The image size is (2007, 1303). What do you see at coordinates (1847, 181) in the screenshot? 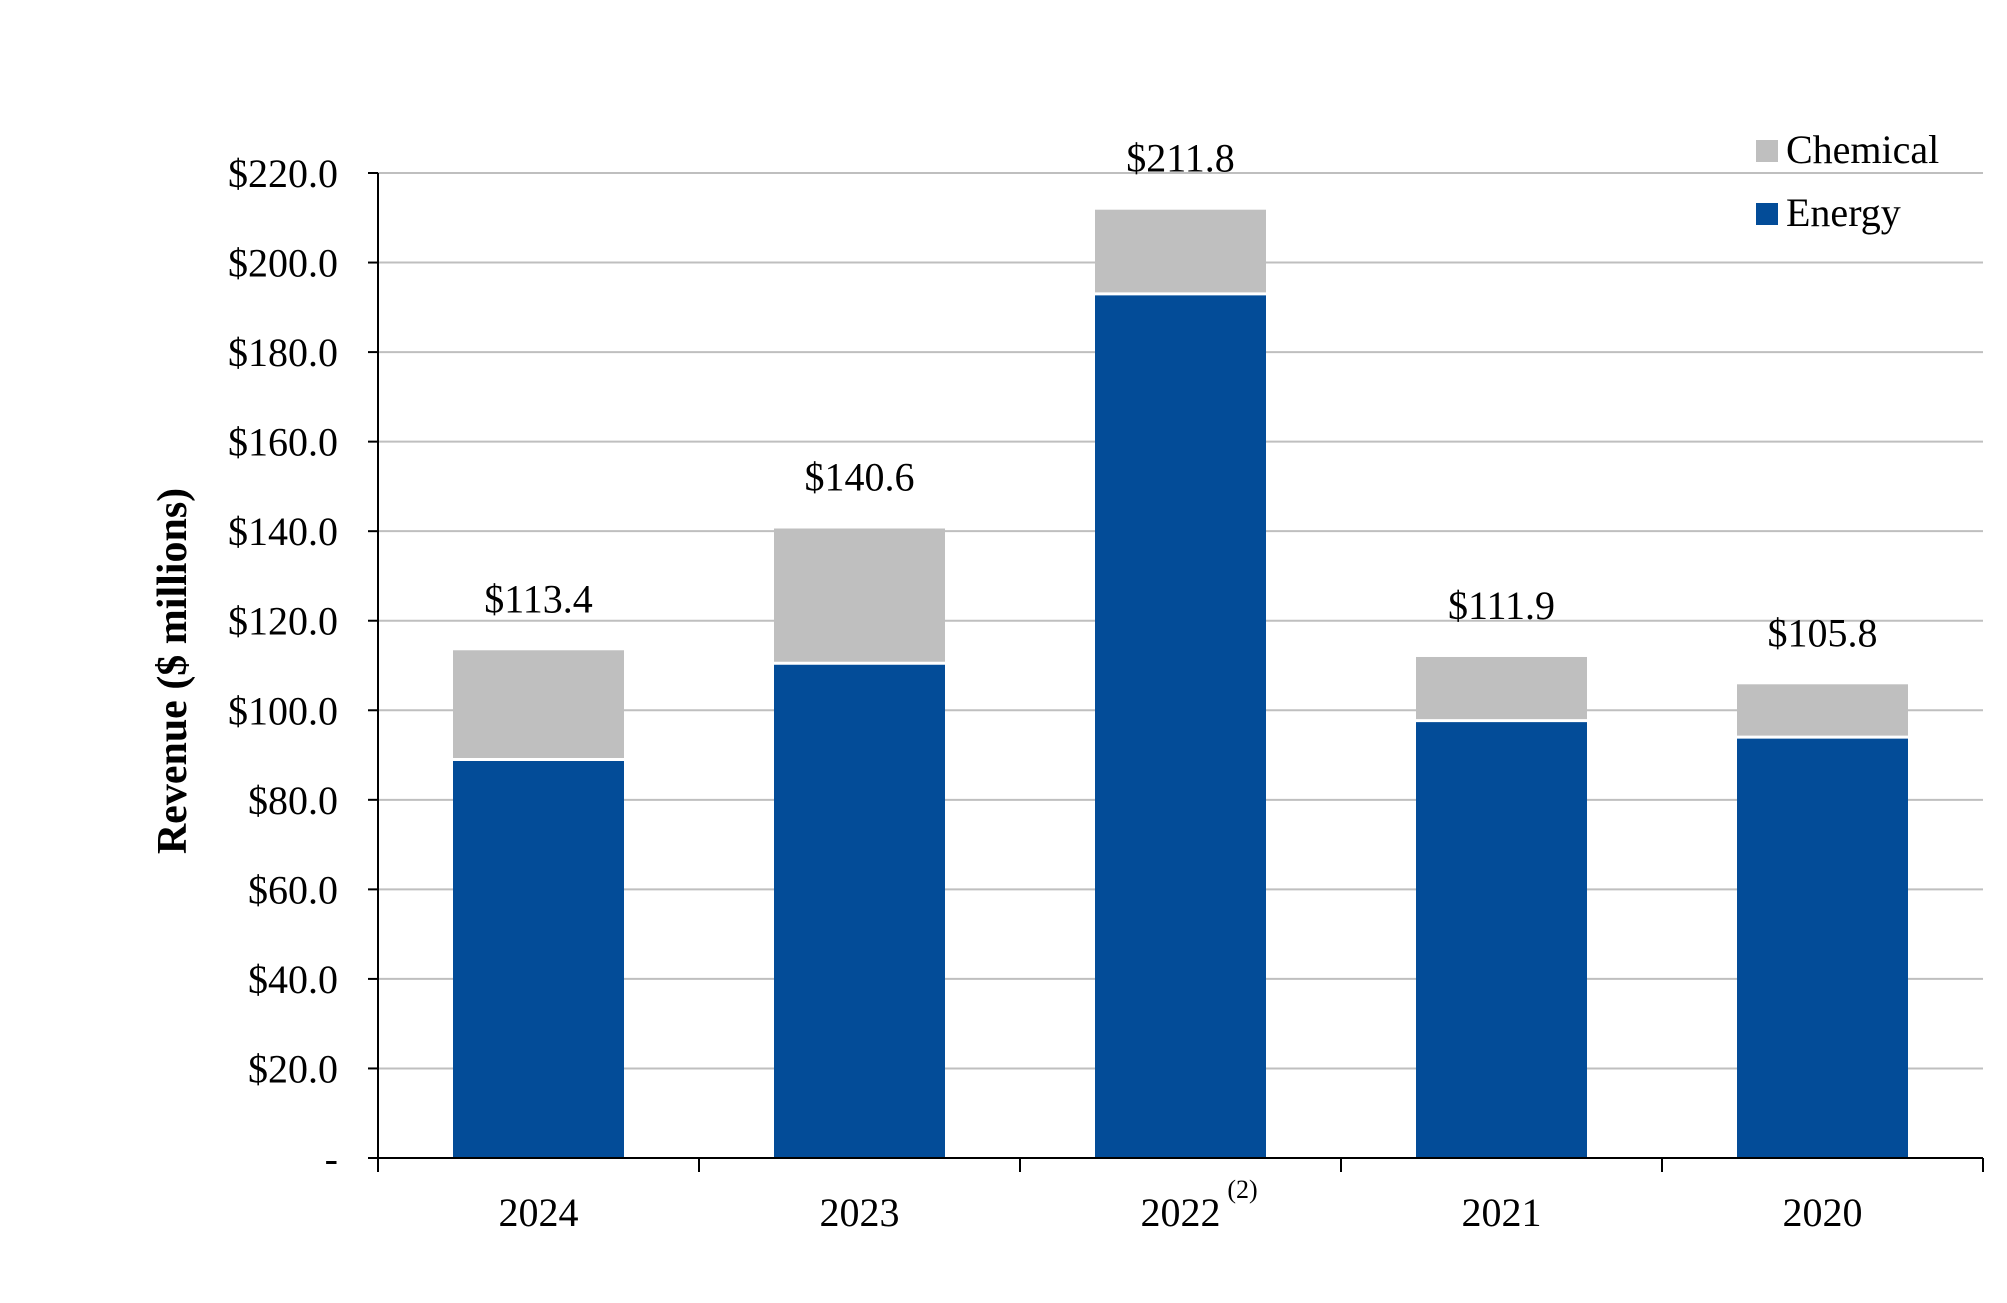
I see `legend: Chemical Energy` at bounding box center [1847, 181].